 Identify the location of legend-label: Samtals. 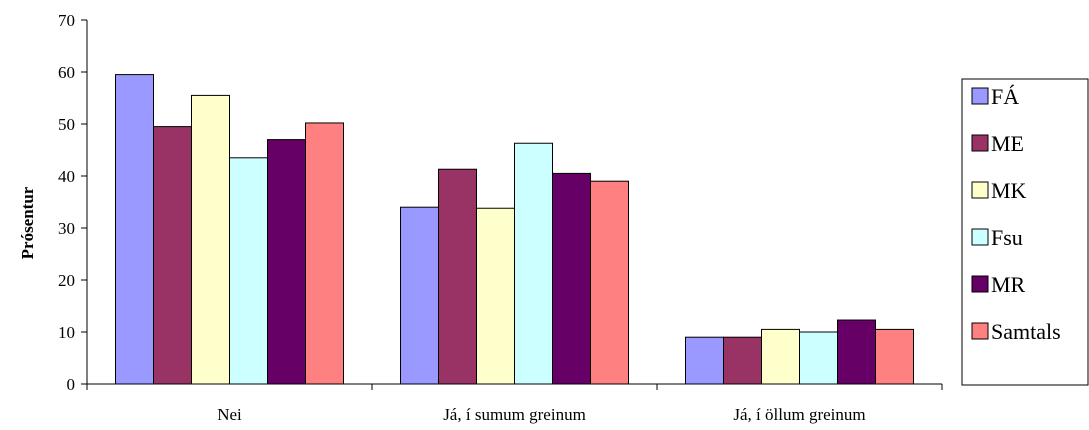
(1026, 331).